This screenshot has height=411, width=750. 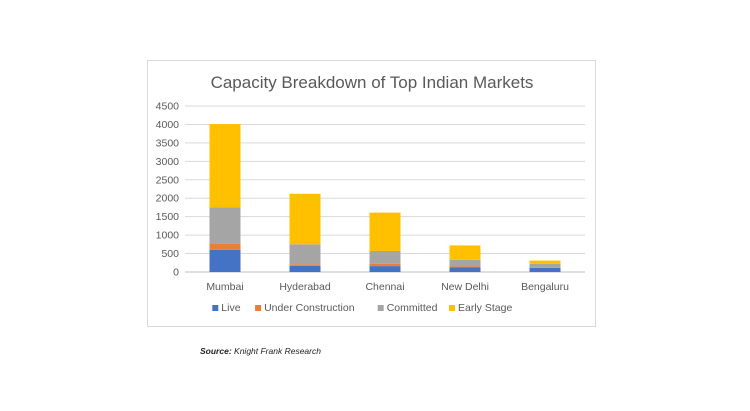 I want to click on y-tick-label: 3000, so click(x=168, y=162).